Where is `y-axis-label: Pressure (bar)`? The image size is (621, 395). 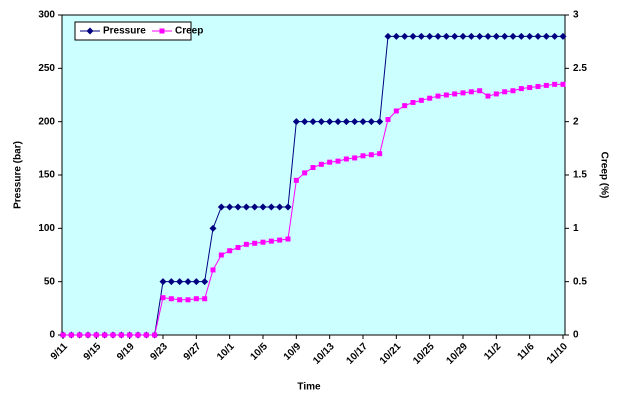 y-axis-label: Pressure (bar) is located at coordinates (18, 175).